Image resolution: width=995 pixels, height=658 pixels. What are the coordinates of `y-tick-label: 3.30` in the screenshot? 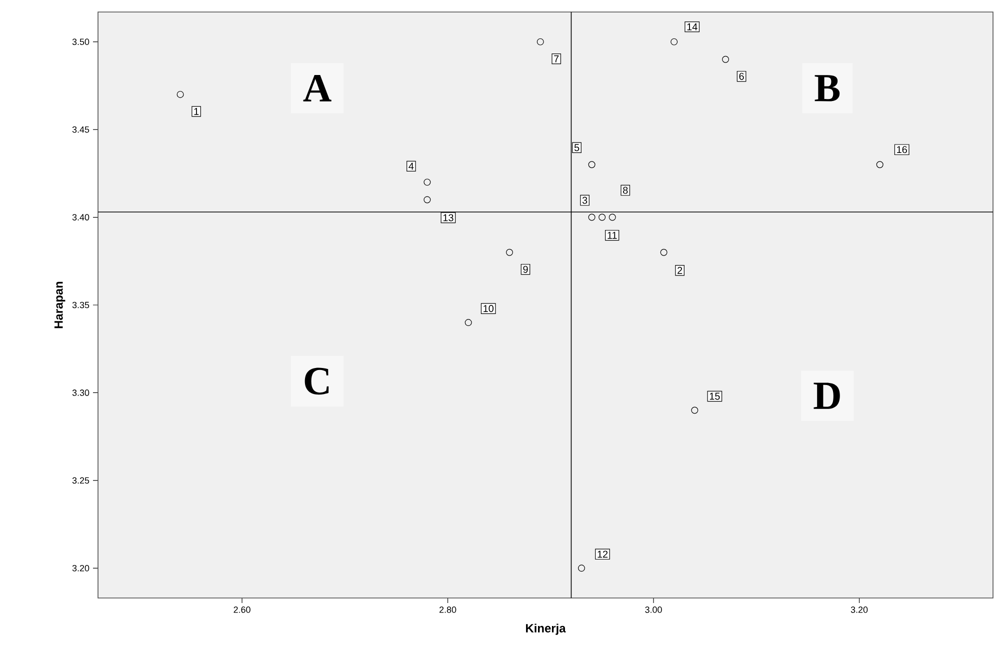 It's located at (81, 393).